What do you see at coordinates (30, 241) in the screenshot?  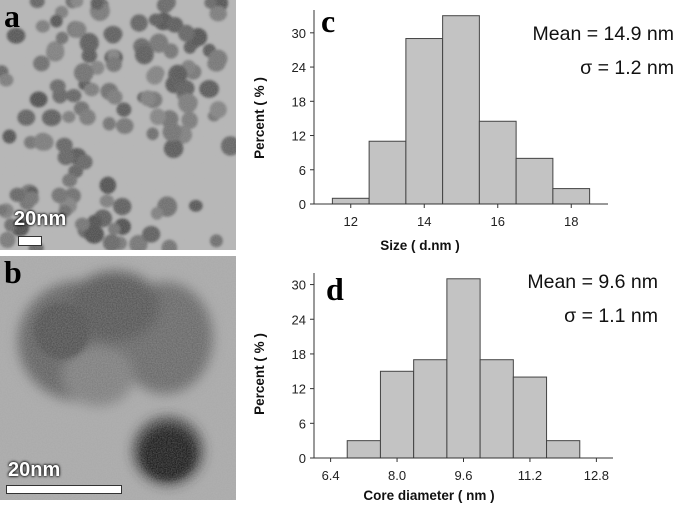 I see `scale-bar-a` at bounding box center [30, 241].